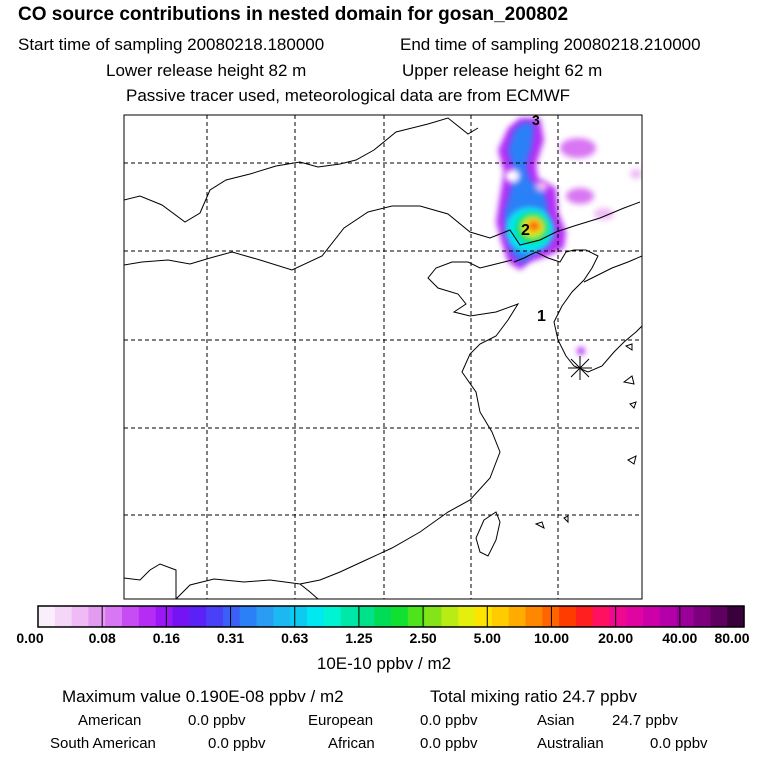 The width and height of the screenshot is (768, 768). I want to click on colorbar-tick-label: 20.00, so click(616, 638).